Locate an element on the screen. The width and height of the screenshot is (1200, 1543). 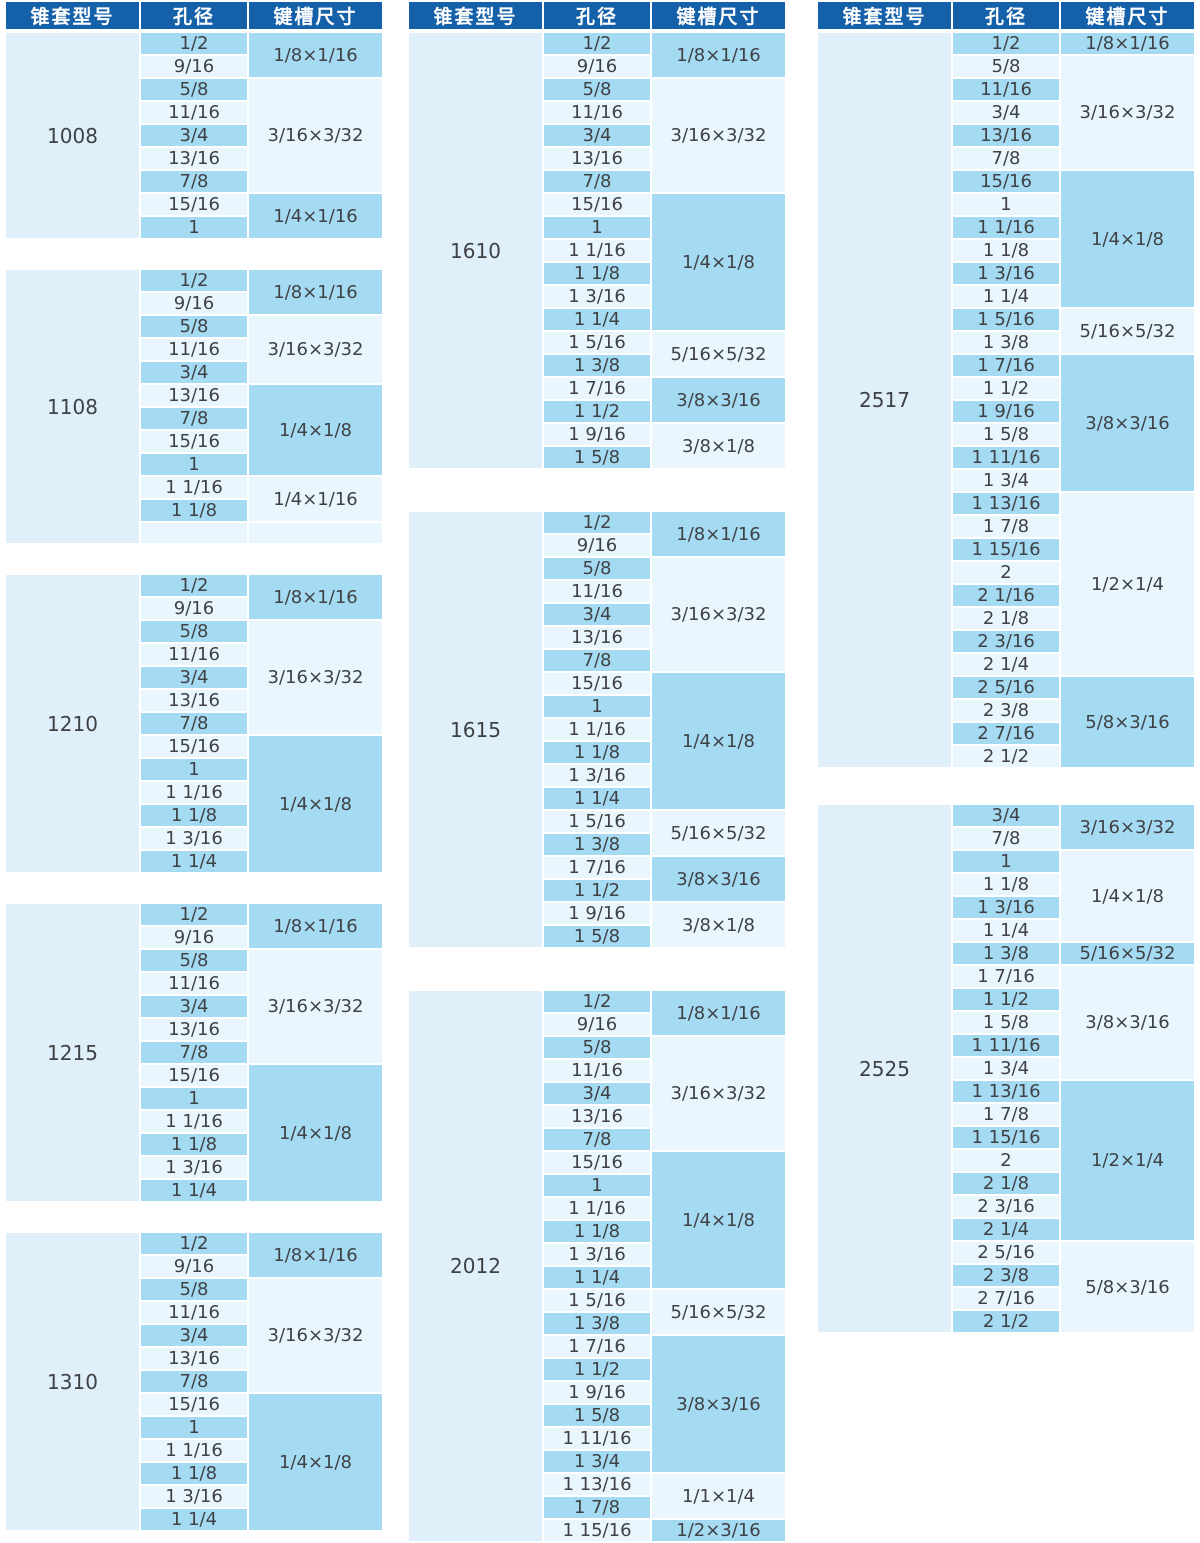
table-row: 1210 1/2 1/8×1/16 is located at coordinates (194, 723).